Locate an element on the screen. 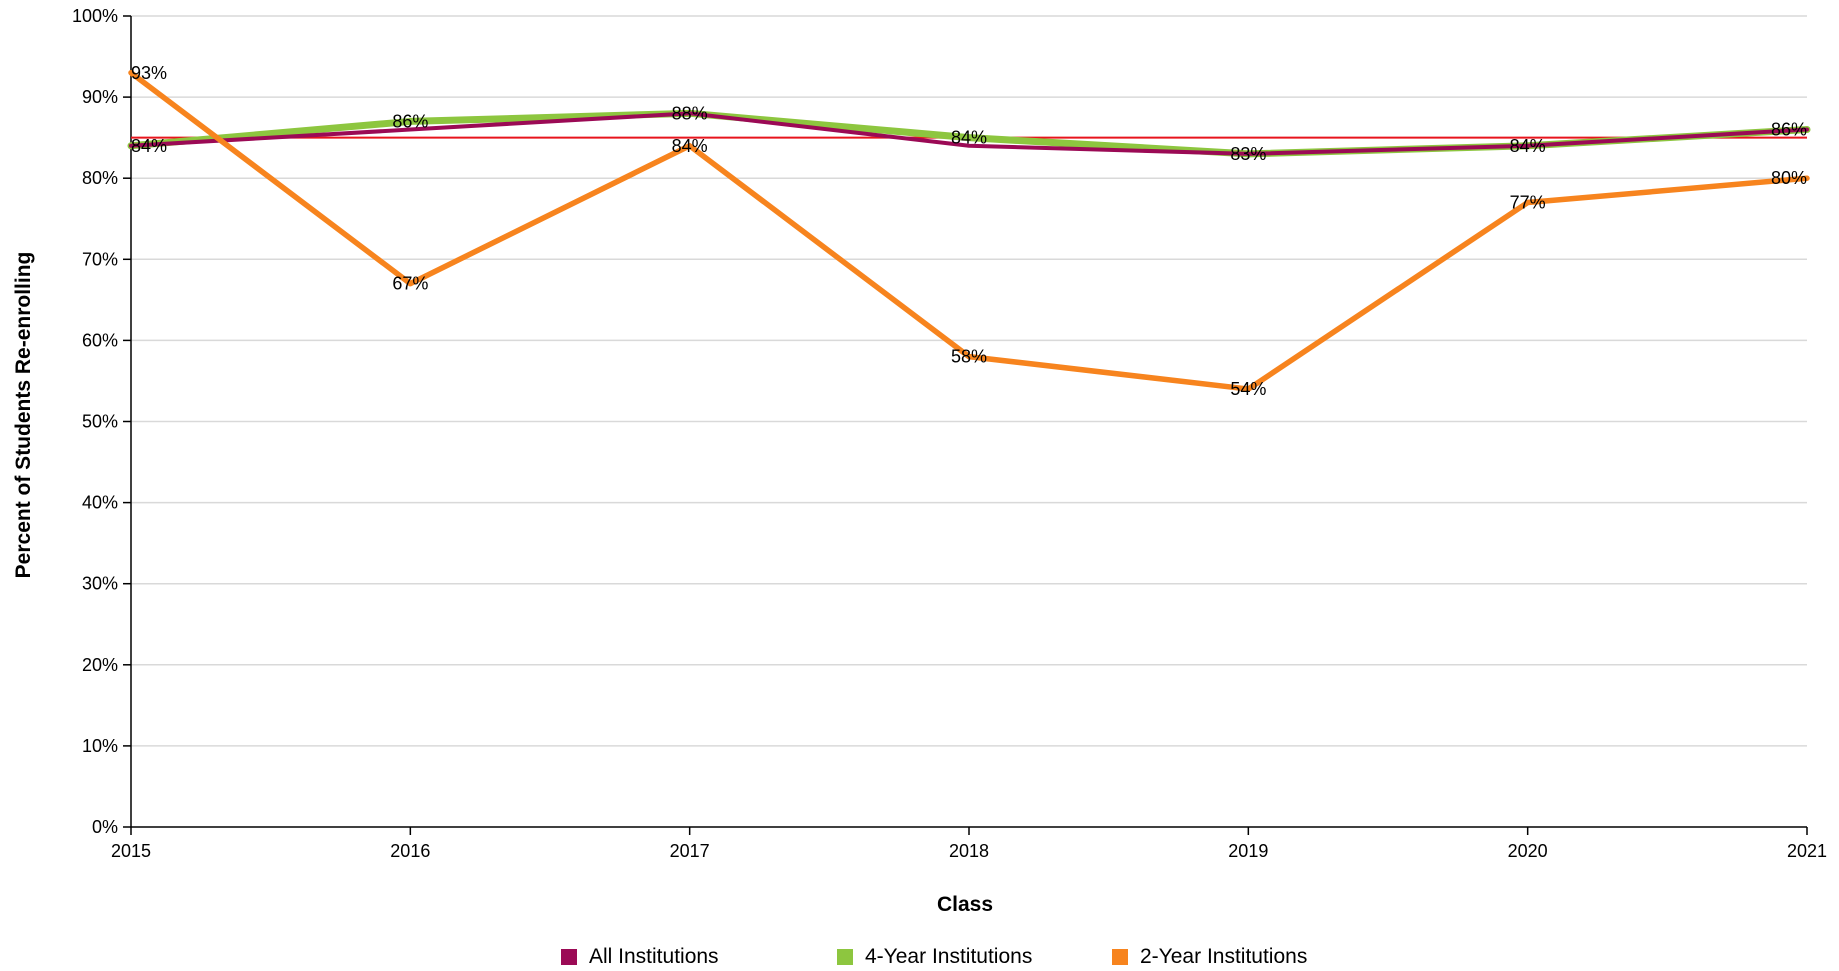 This screenshot has width=1839, height=971. legend-item-all-institutions: All Institutions is located at coordinates (640, 957).